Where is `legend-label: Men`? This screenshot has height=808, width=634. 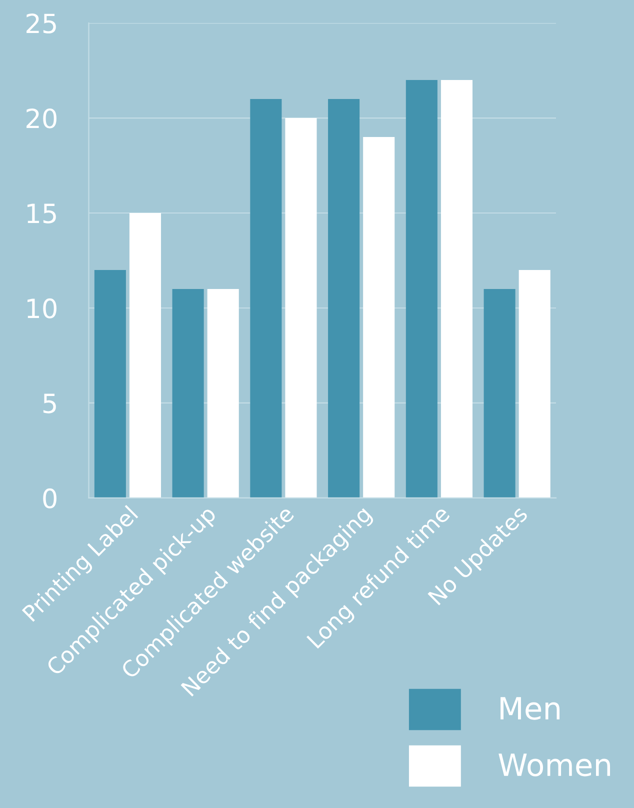 legend-label: Men is located at coordinates (530, 708).